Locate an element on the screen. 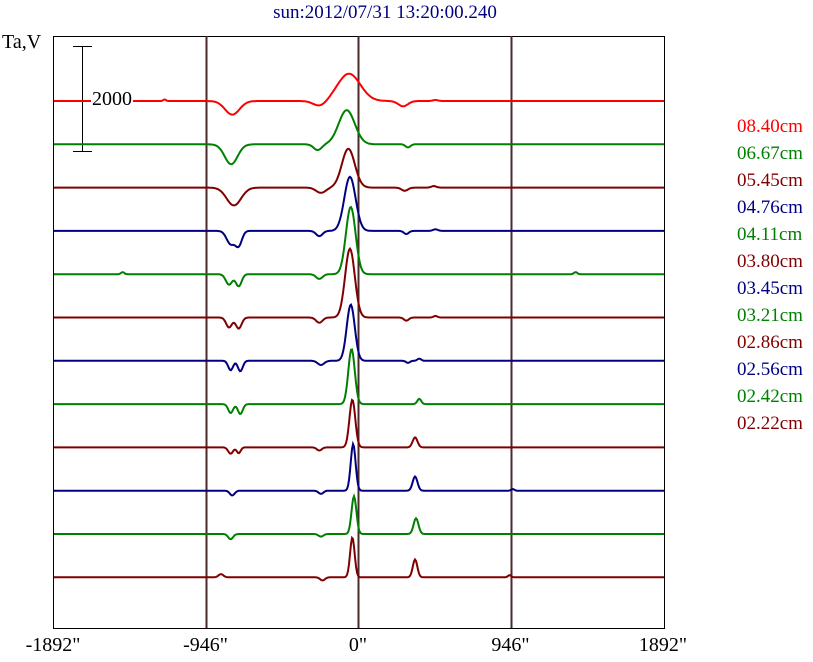 The height and width of the screenshot is (662, 813). trace-02.22cm is located at coordinates (359, 558).